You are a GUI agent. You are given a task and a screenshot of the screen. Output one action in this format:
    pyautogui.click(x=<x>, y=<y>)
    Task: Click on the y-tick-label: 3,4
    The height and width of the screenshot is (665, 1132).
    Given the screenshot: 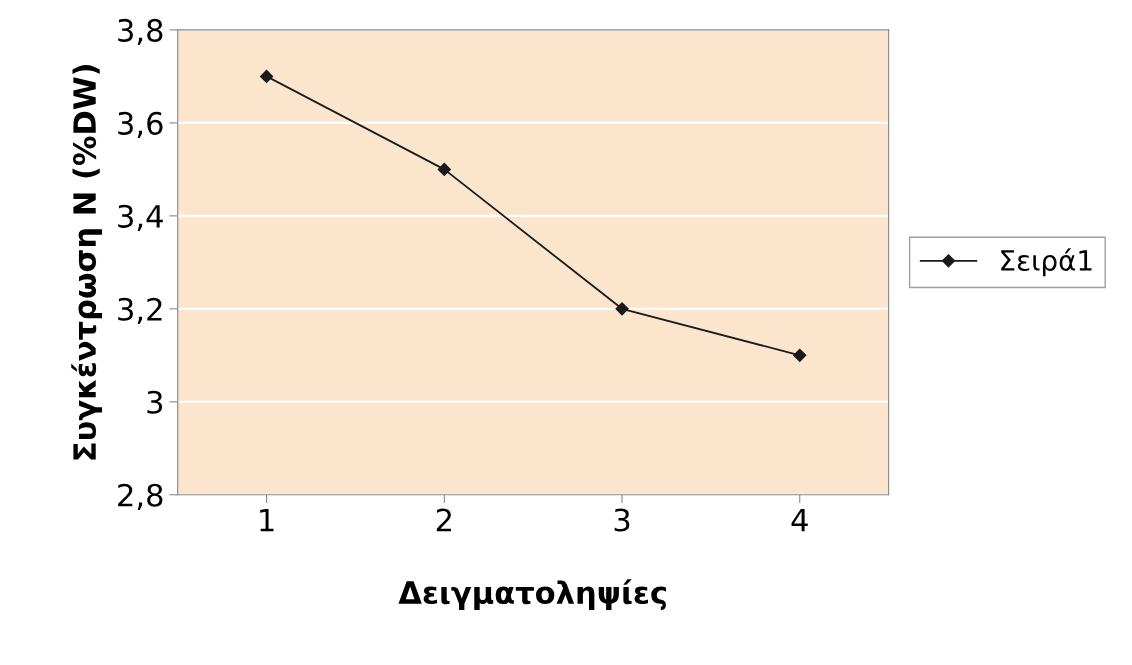 What is the action you would take?
    pyautogui.click(x=140, y=218)
    